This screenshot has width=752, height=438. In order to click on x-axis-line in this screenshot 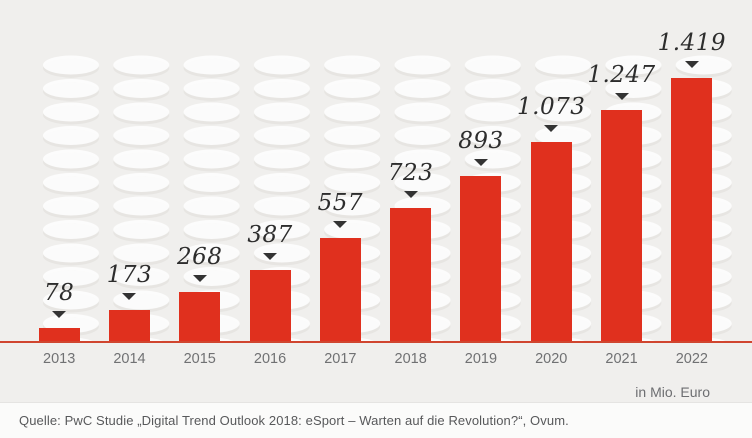, I will do `click(376, 342)`.